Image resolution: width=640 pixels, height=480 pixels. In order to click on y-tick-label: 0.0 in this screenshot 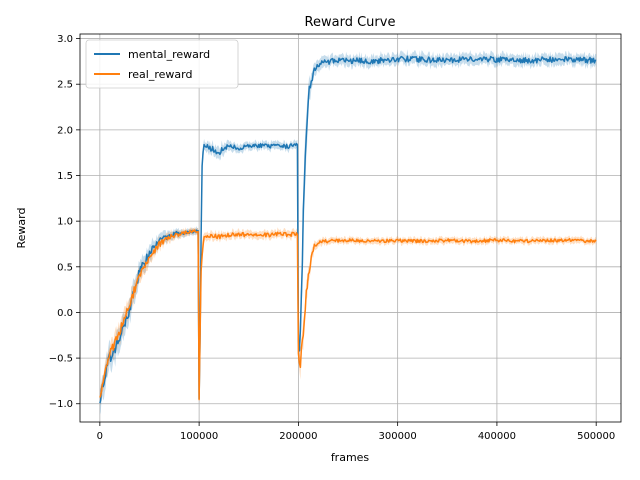, I will do `click(65, 313)`.